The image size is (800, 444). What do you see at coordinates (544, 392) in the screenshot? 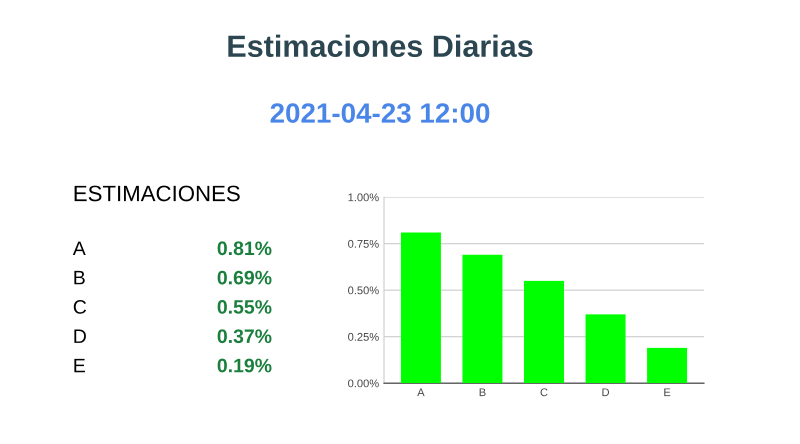
I see `x-tick-label: C` at bounding box center [544, 392].